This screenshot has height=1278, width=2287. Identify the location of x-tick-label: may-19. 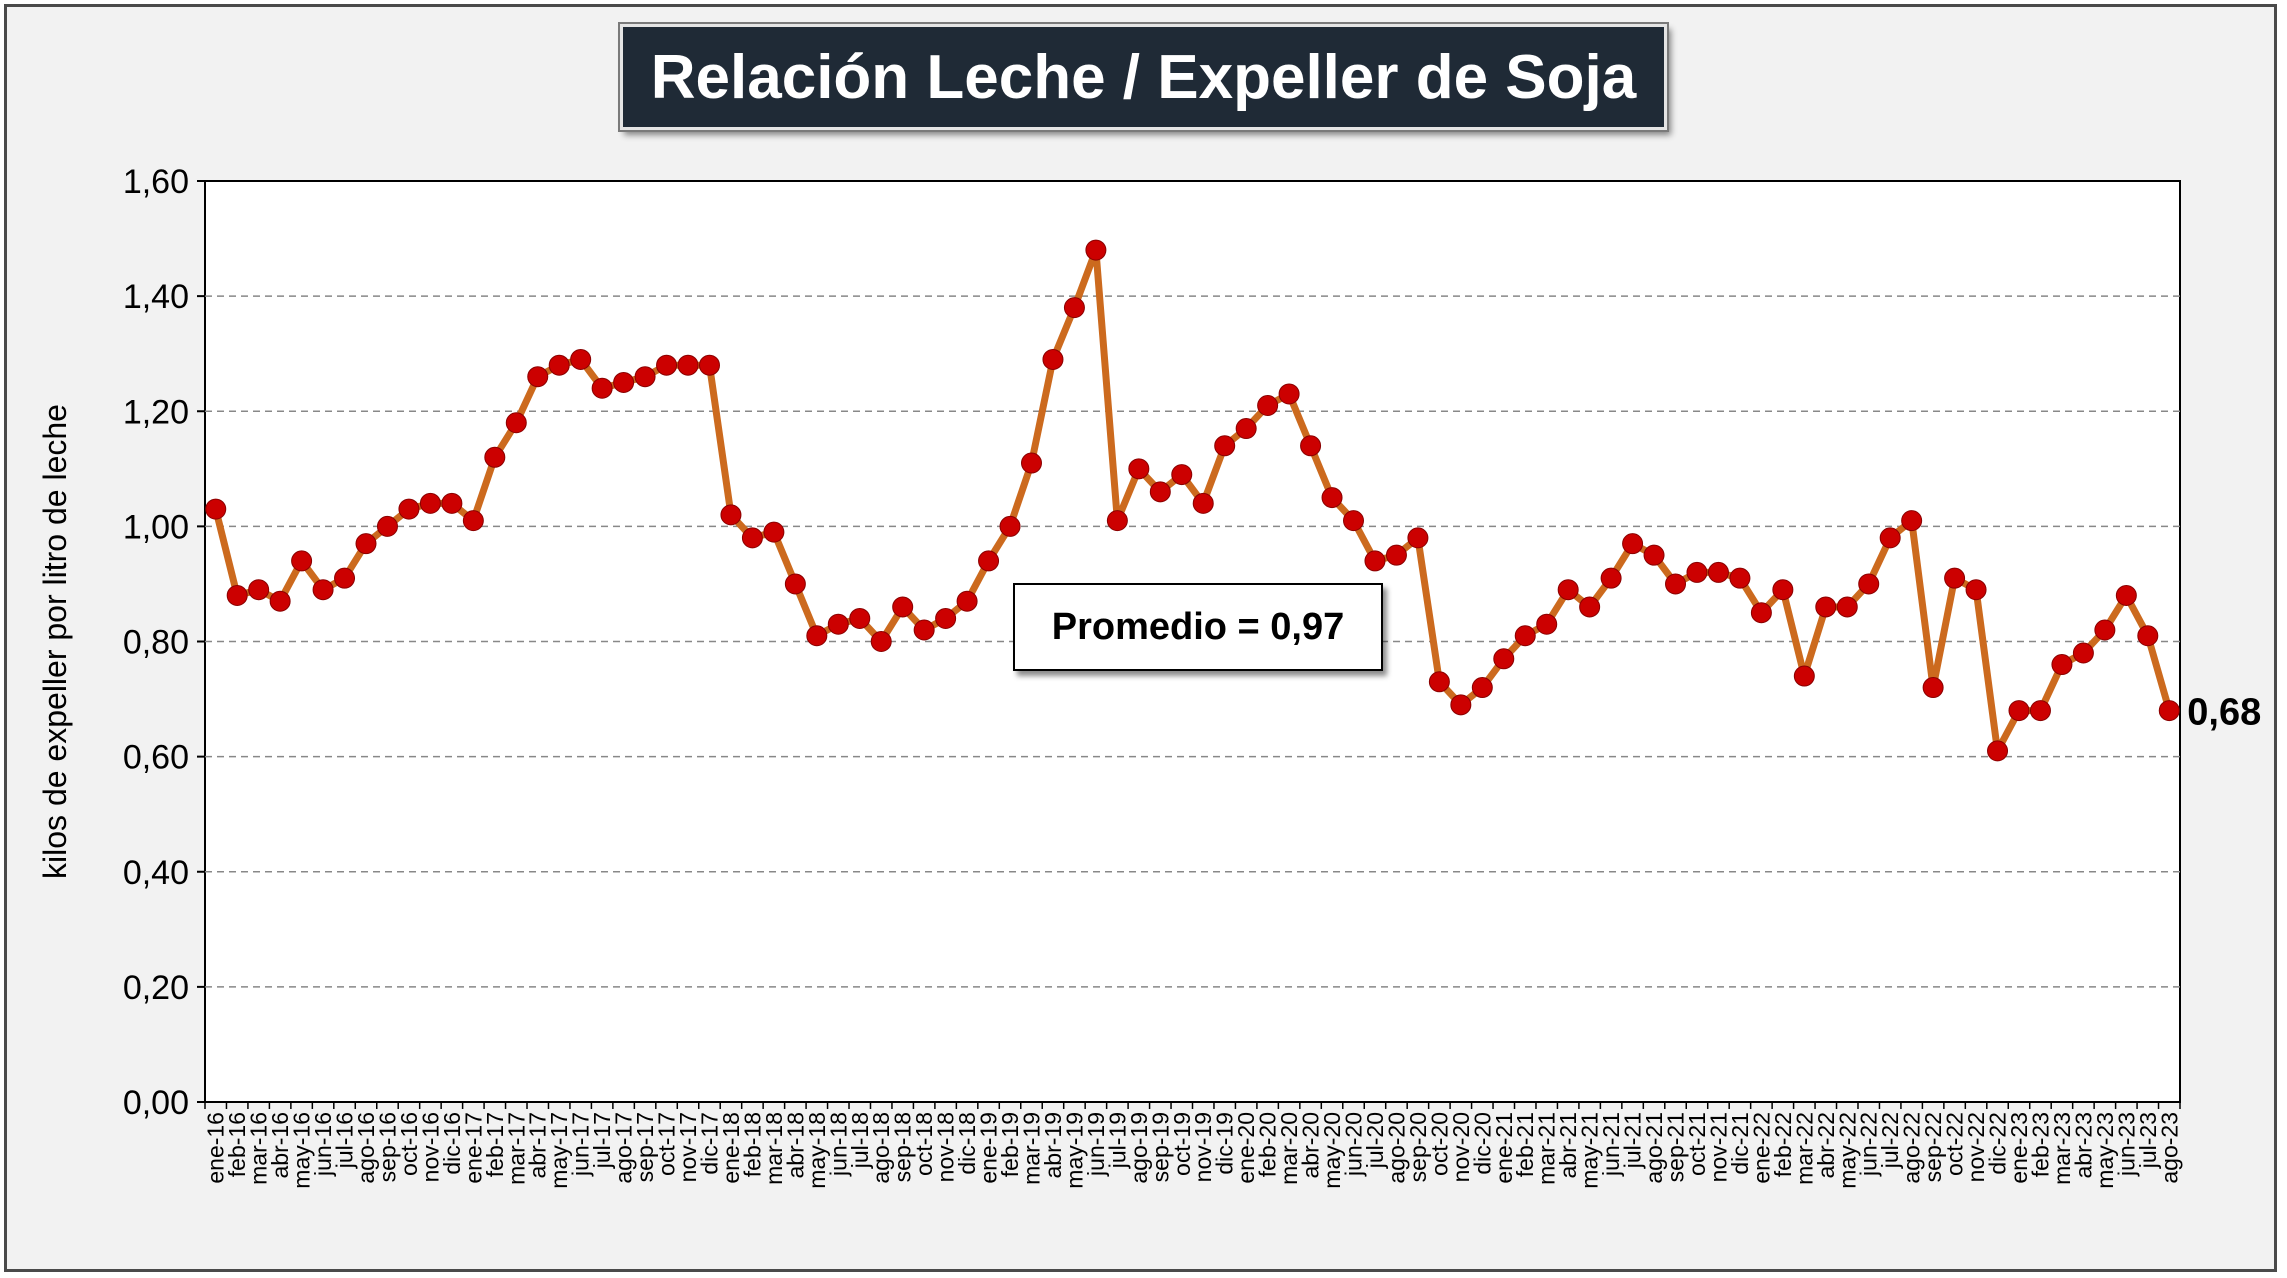
(1074, 1150).